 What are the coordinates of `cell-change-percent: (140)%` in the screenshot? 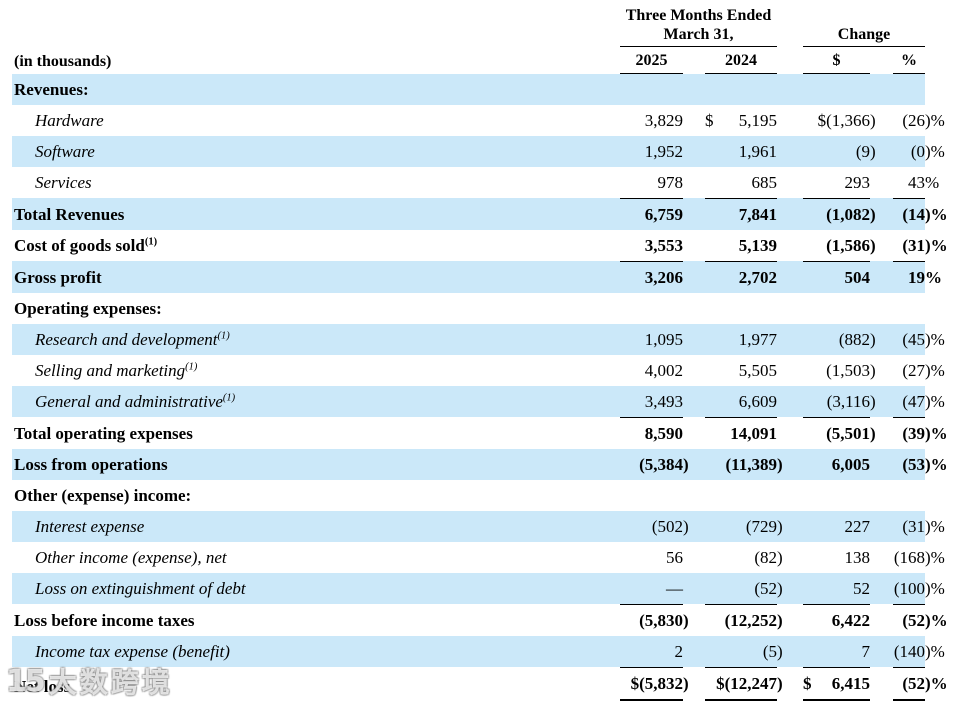 It's located at (919, 651).